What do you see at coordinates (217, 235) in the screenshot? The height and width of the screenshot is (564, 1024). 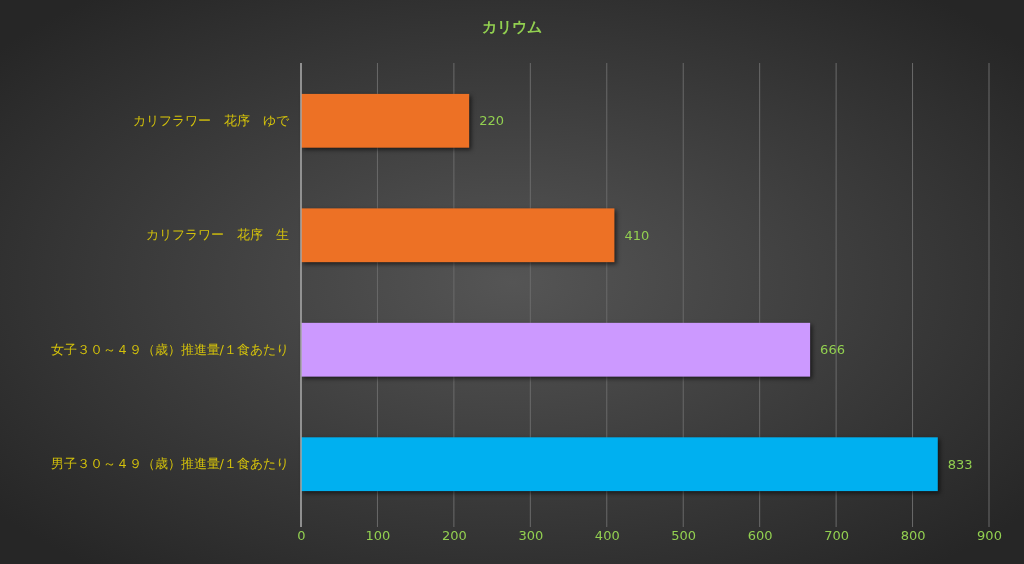 I see `y-tick-label: カリフラワー 花序 生` at bounding box center [217, 235].